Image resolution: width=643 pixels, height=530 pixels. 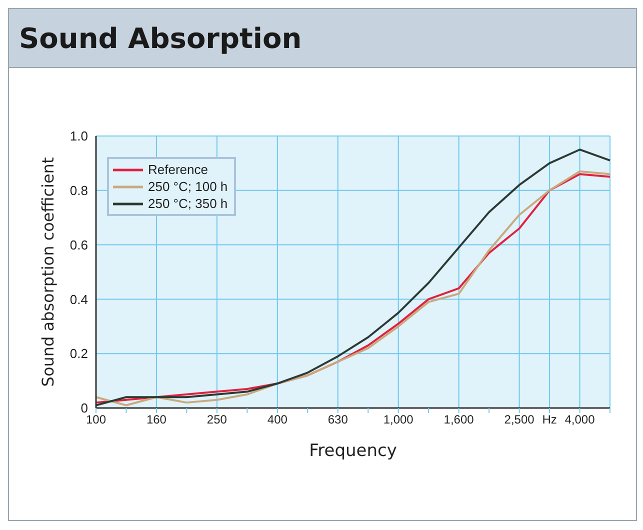 What do you see at coordinates (277, 419) in the screenshot?
I see `x-tick-label: 400` at bounding box center [277, 419].